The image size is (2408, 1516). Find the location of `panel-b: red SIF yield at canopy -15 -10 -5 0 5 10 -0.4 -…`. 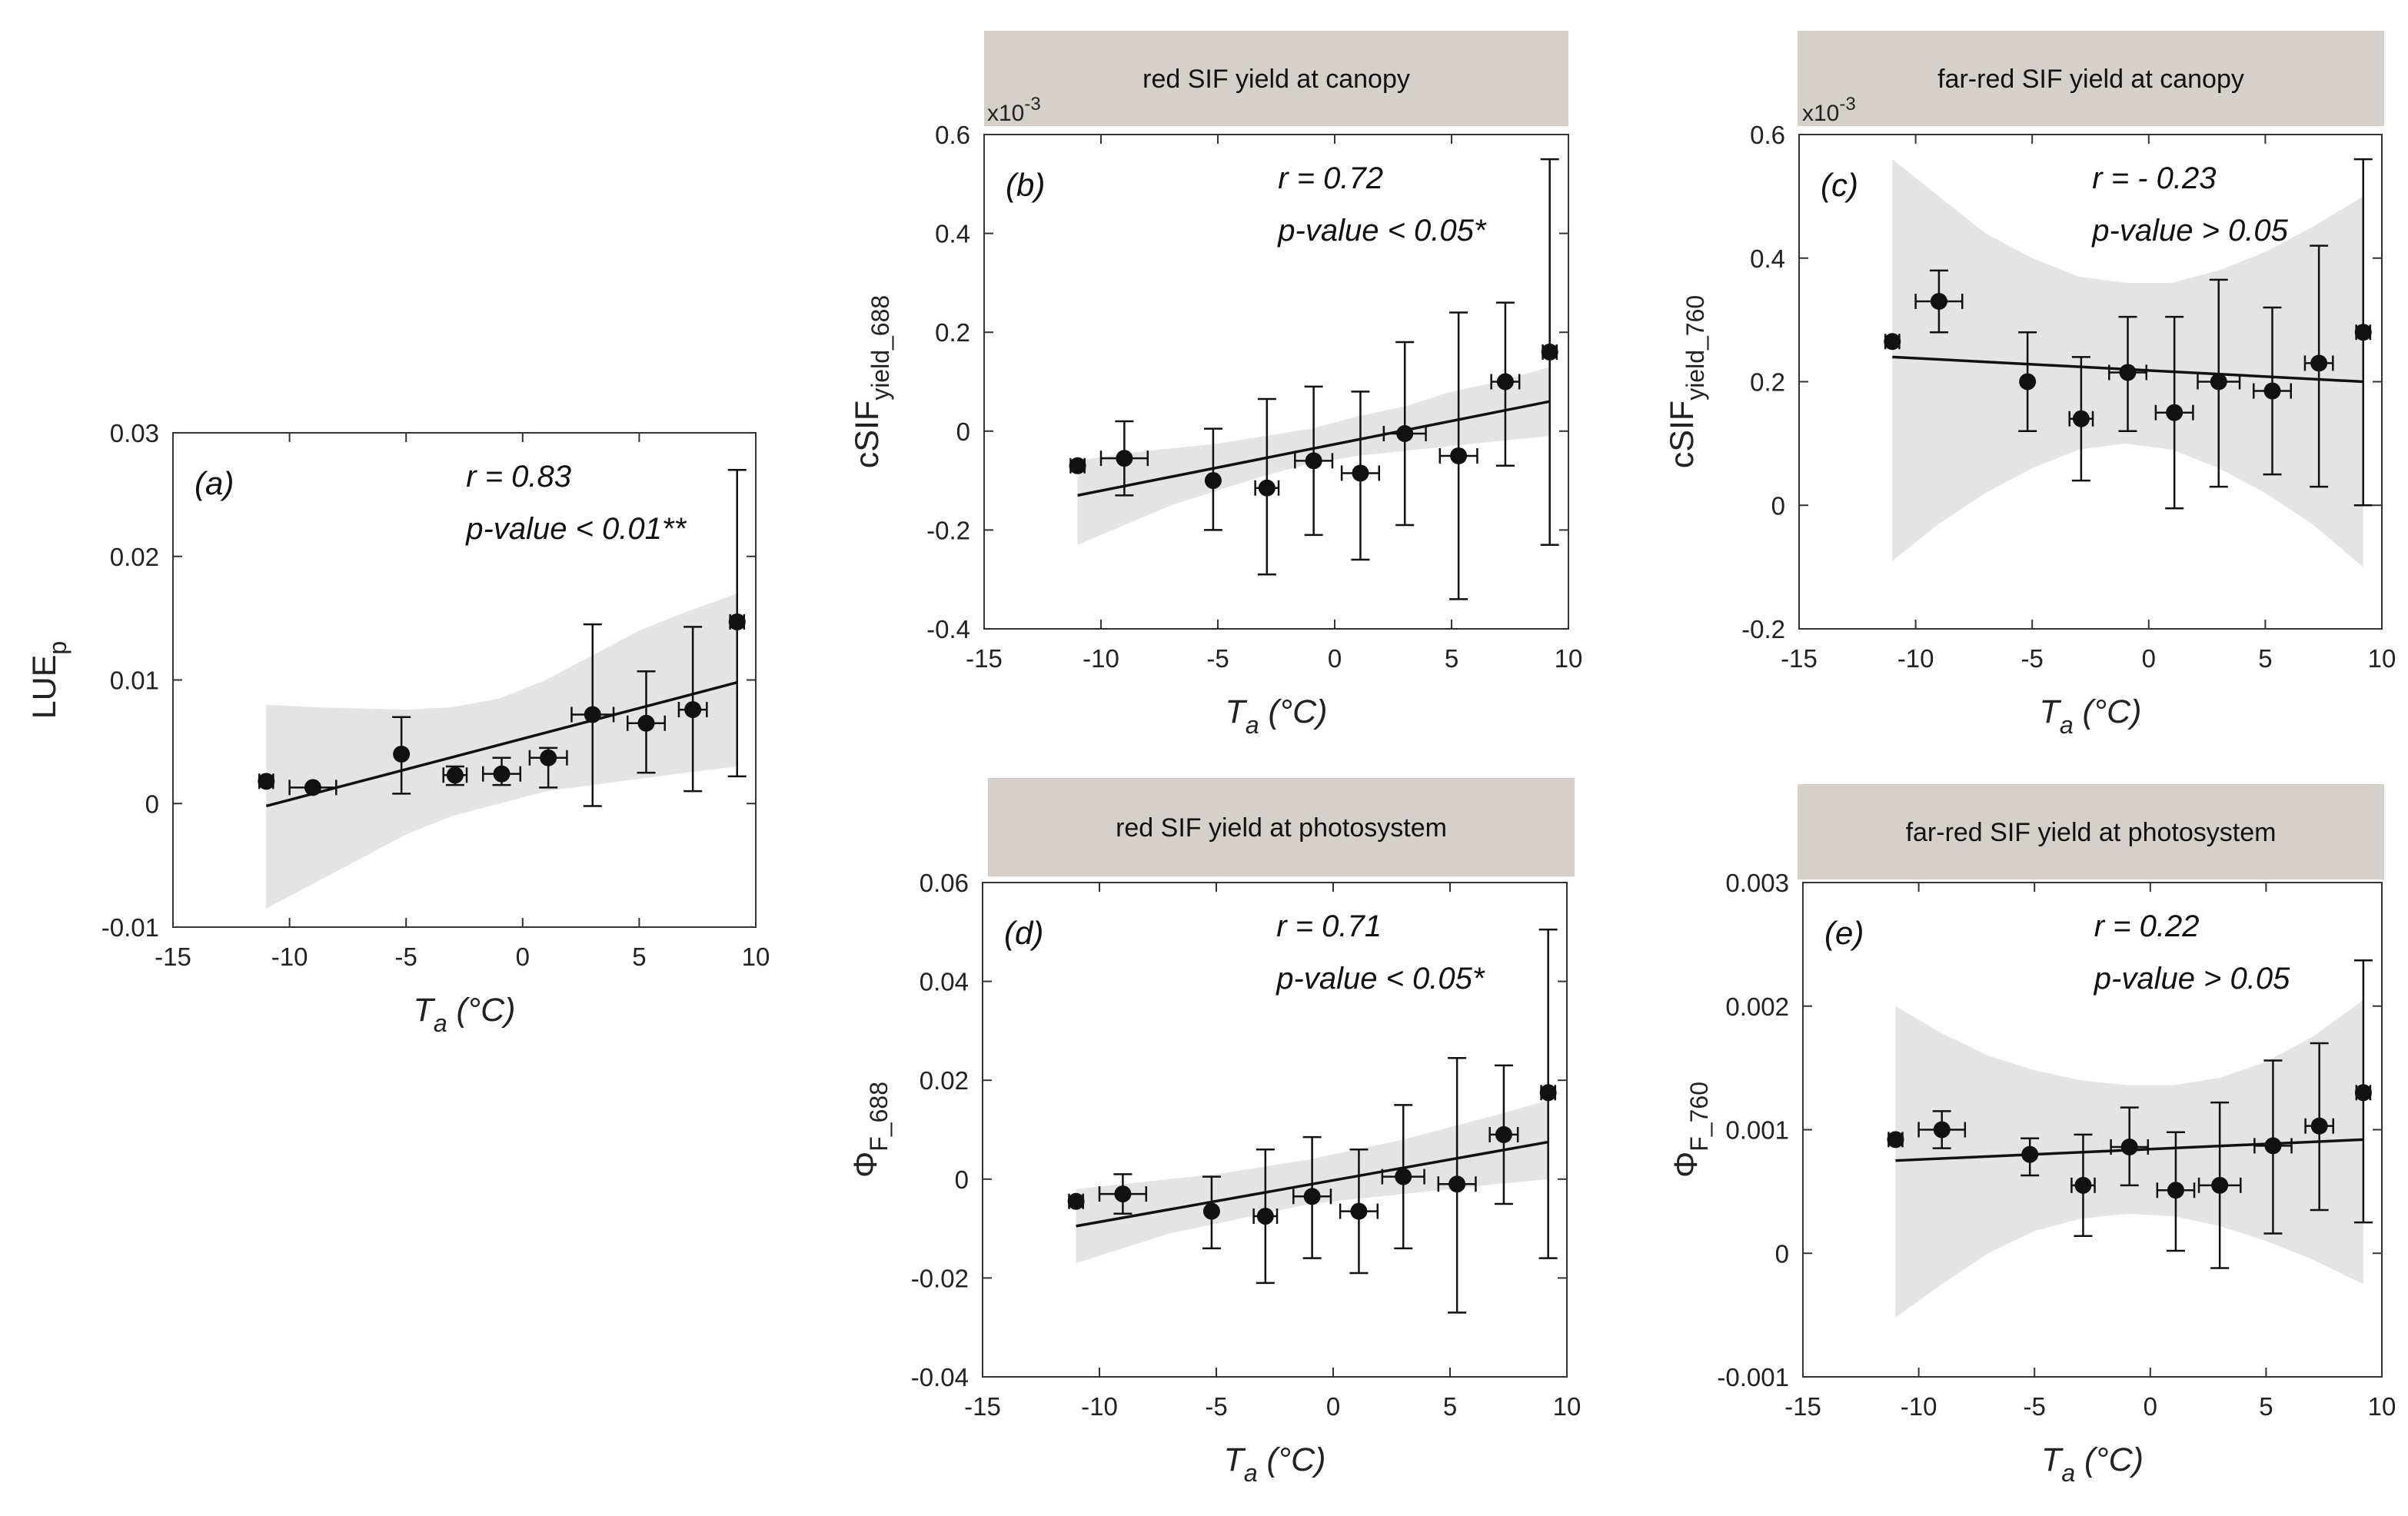

panel-b: red SIF yield at canopy -15 -10 -5 0 5 10 -0.4 -… is located at coordinates (1215, 385).